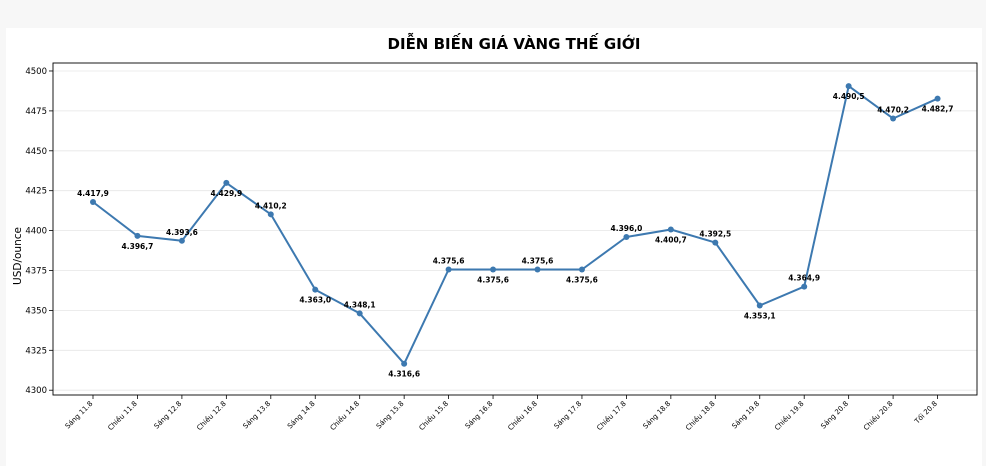 This screenshot has height=466, width=986. What do you see at coordinates (834, 415) in the screenshot?
I see `x-tick-label: Sáng 20.8` at bounding box center [834, 415].